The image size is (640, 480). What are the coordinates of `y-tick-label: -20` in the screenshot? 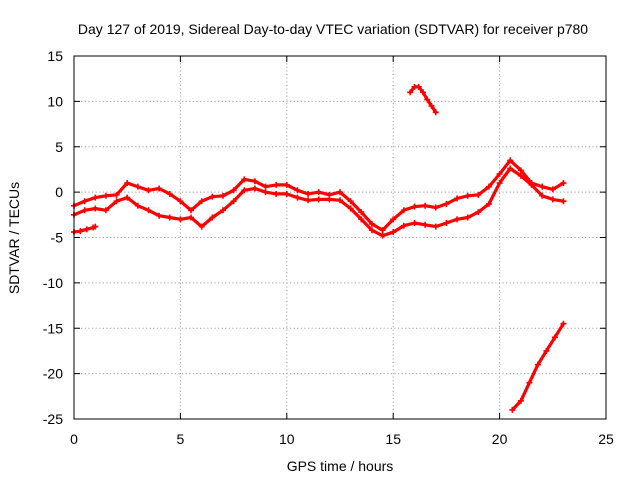 It's located at (53, 374).